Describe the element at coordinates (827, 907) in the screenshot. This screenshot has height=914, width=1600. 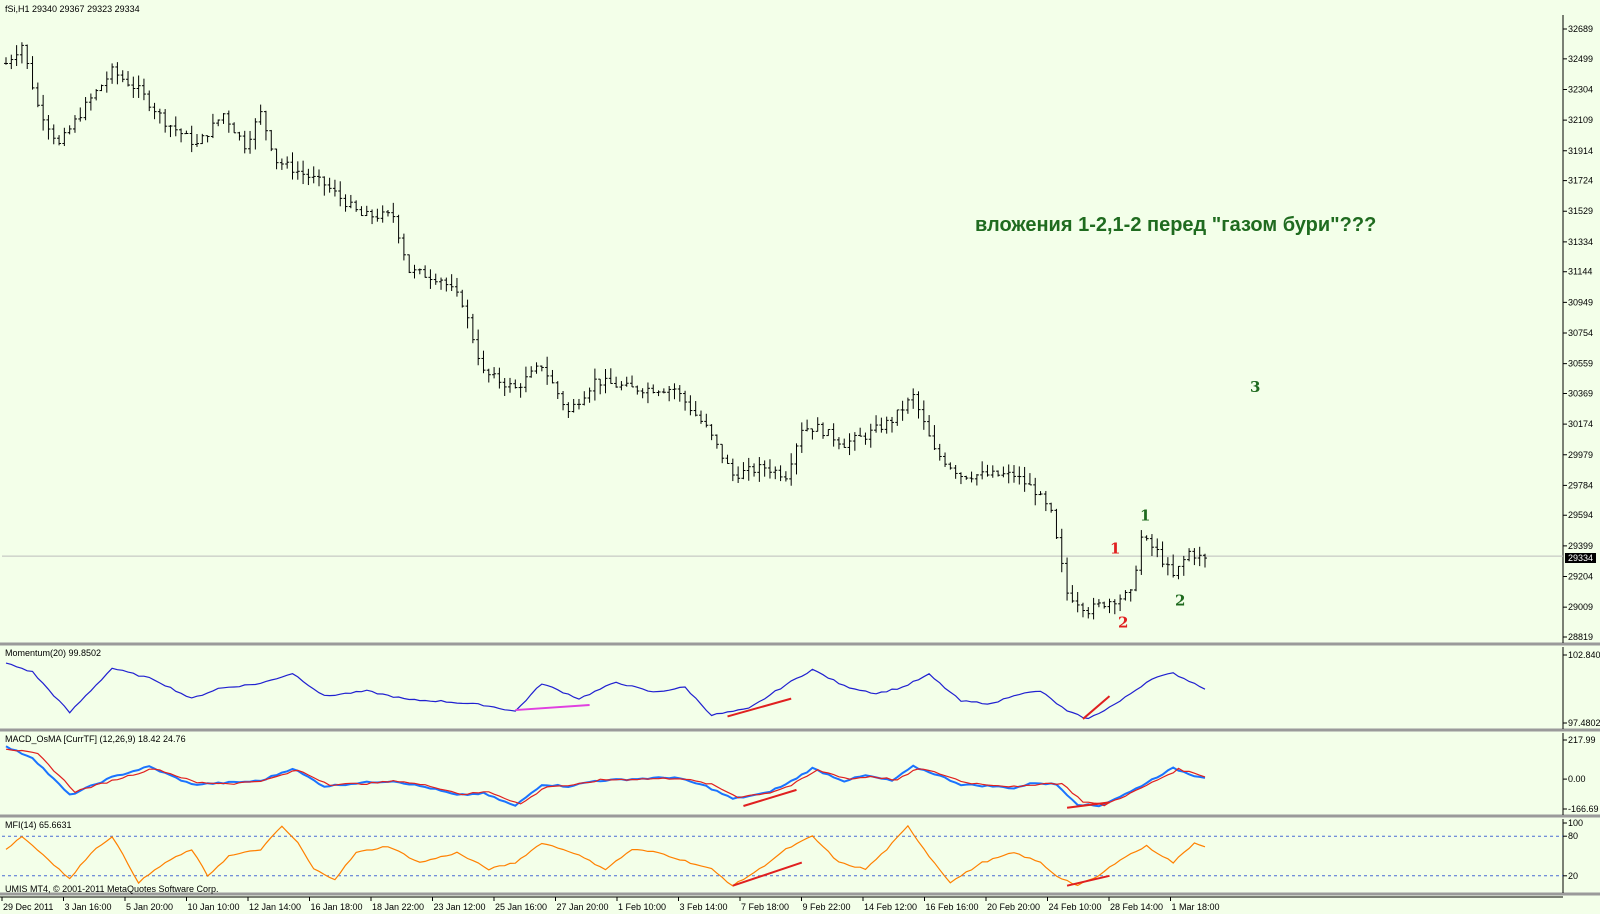
I see `x-tick-label: 9 Feb 22:00` at that location.